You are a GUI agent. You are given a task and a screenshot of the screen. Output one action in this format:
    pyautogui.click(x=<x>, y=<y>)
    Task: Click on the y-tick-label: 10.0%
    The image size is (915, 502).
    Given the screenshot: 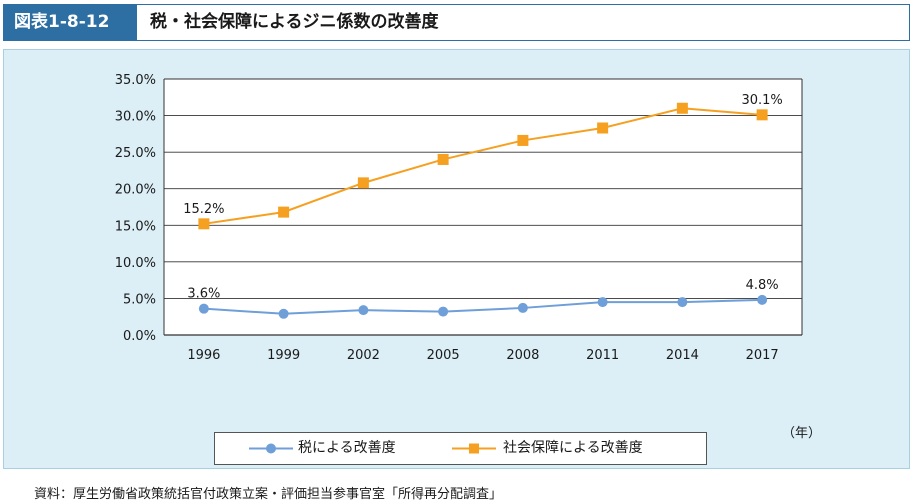 What is the action you would take?
    pyautogui.click(x=135, y=263)
    